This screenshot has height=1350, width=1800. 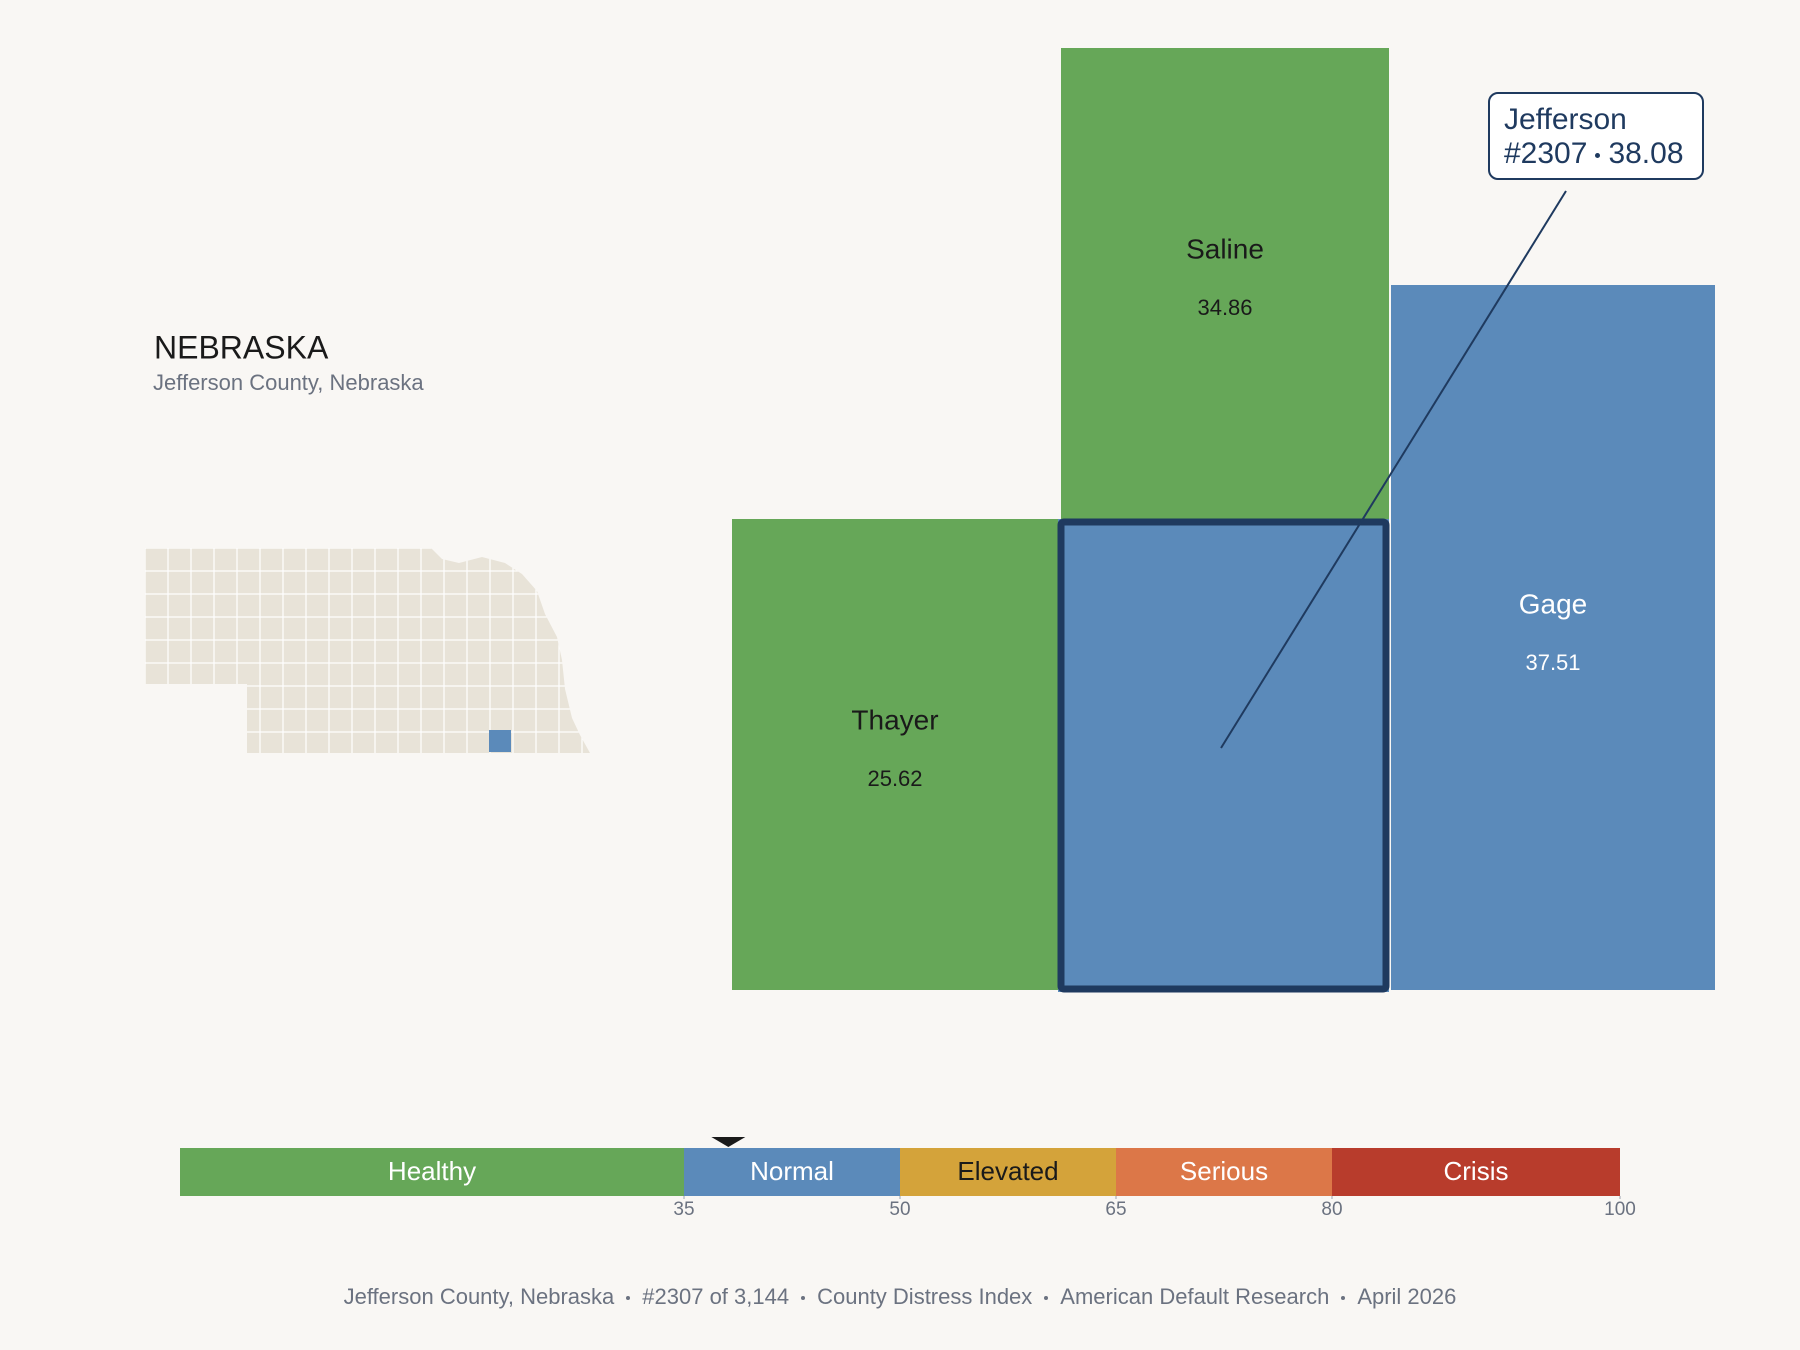 I want to click on footer-item: April 2026, so click(x=1407, y=1296).